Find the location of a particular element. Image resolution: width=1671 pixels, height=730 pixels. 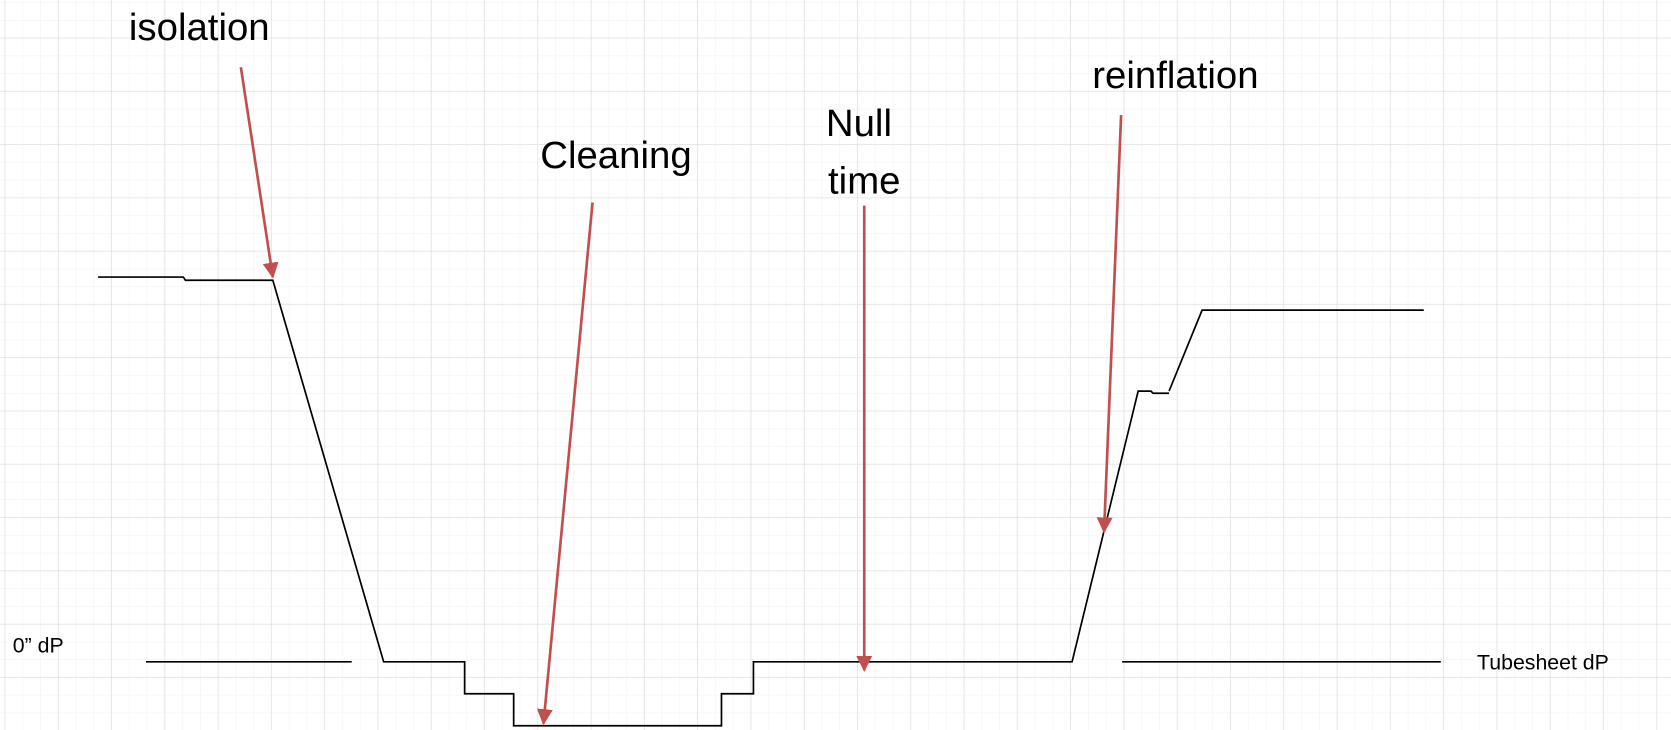

label: reinflation is located at coordinates (1175, 75).